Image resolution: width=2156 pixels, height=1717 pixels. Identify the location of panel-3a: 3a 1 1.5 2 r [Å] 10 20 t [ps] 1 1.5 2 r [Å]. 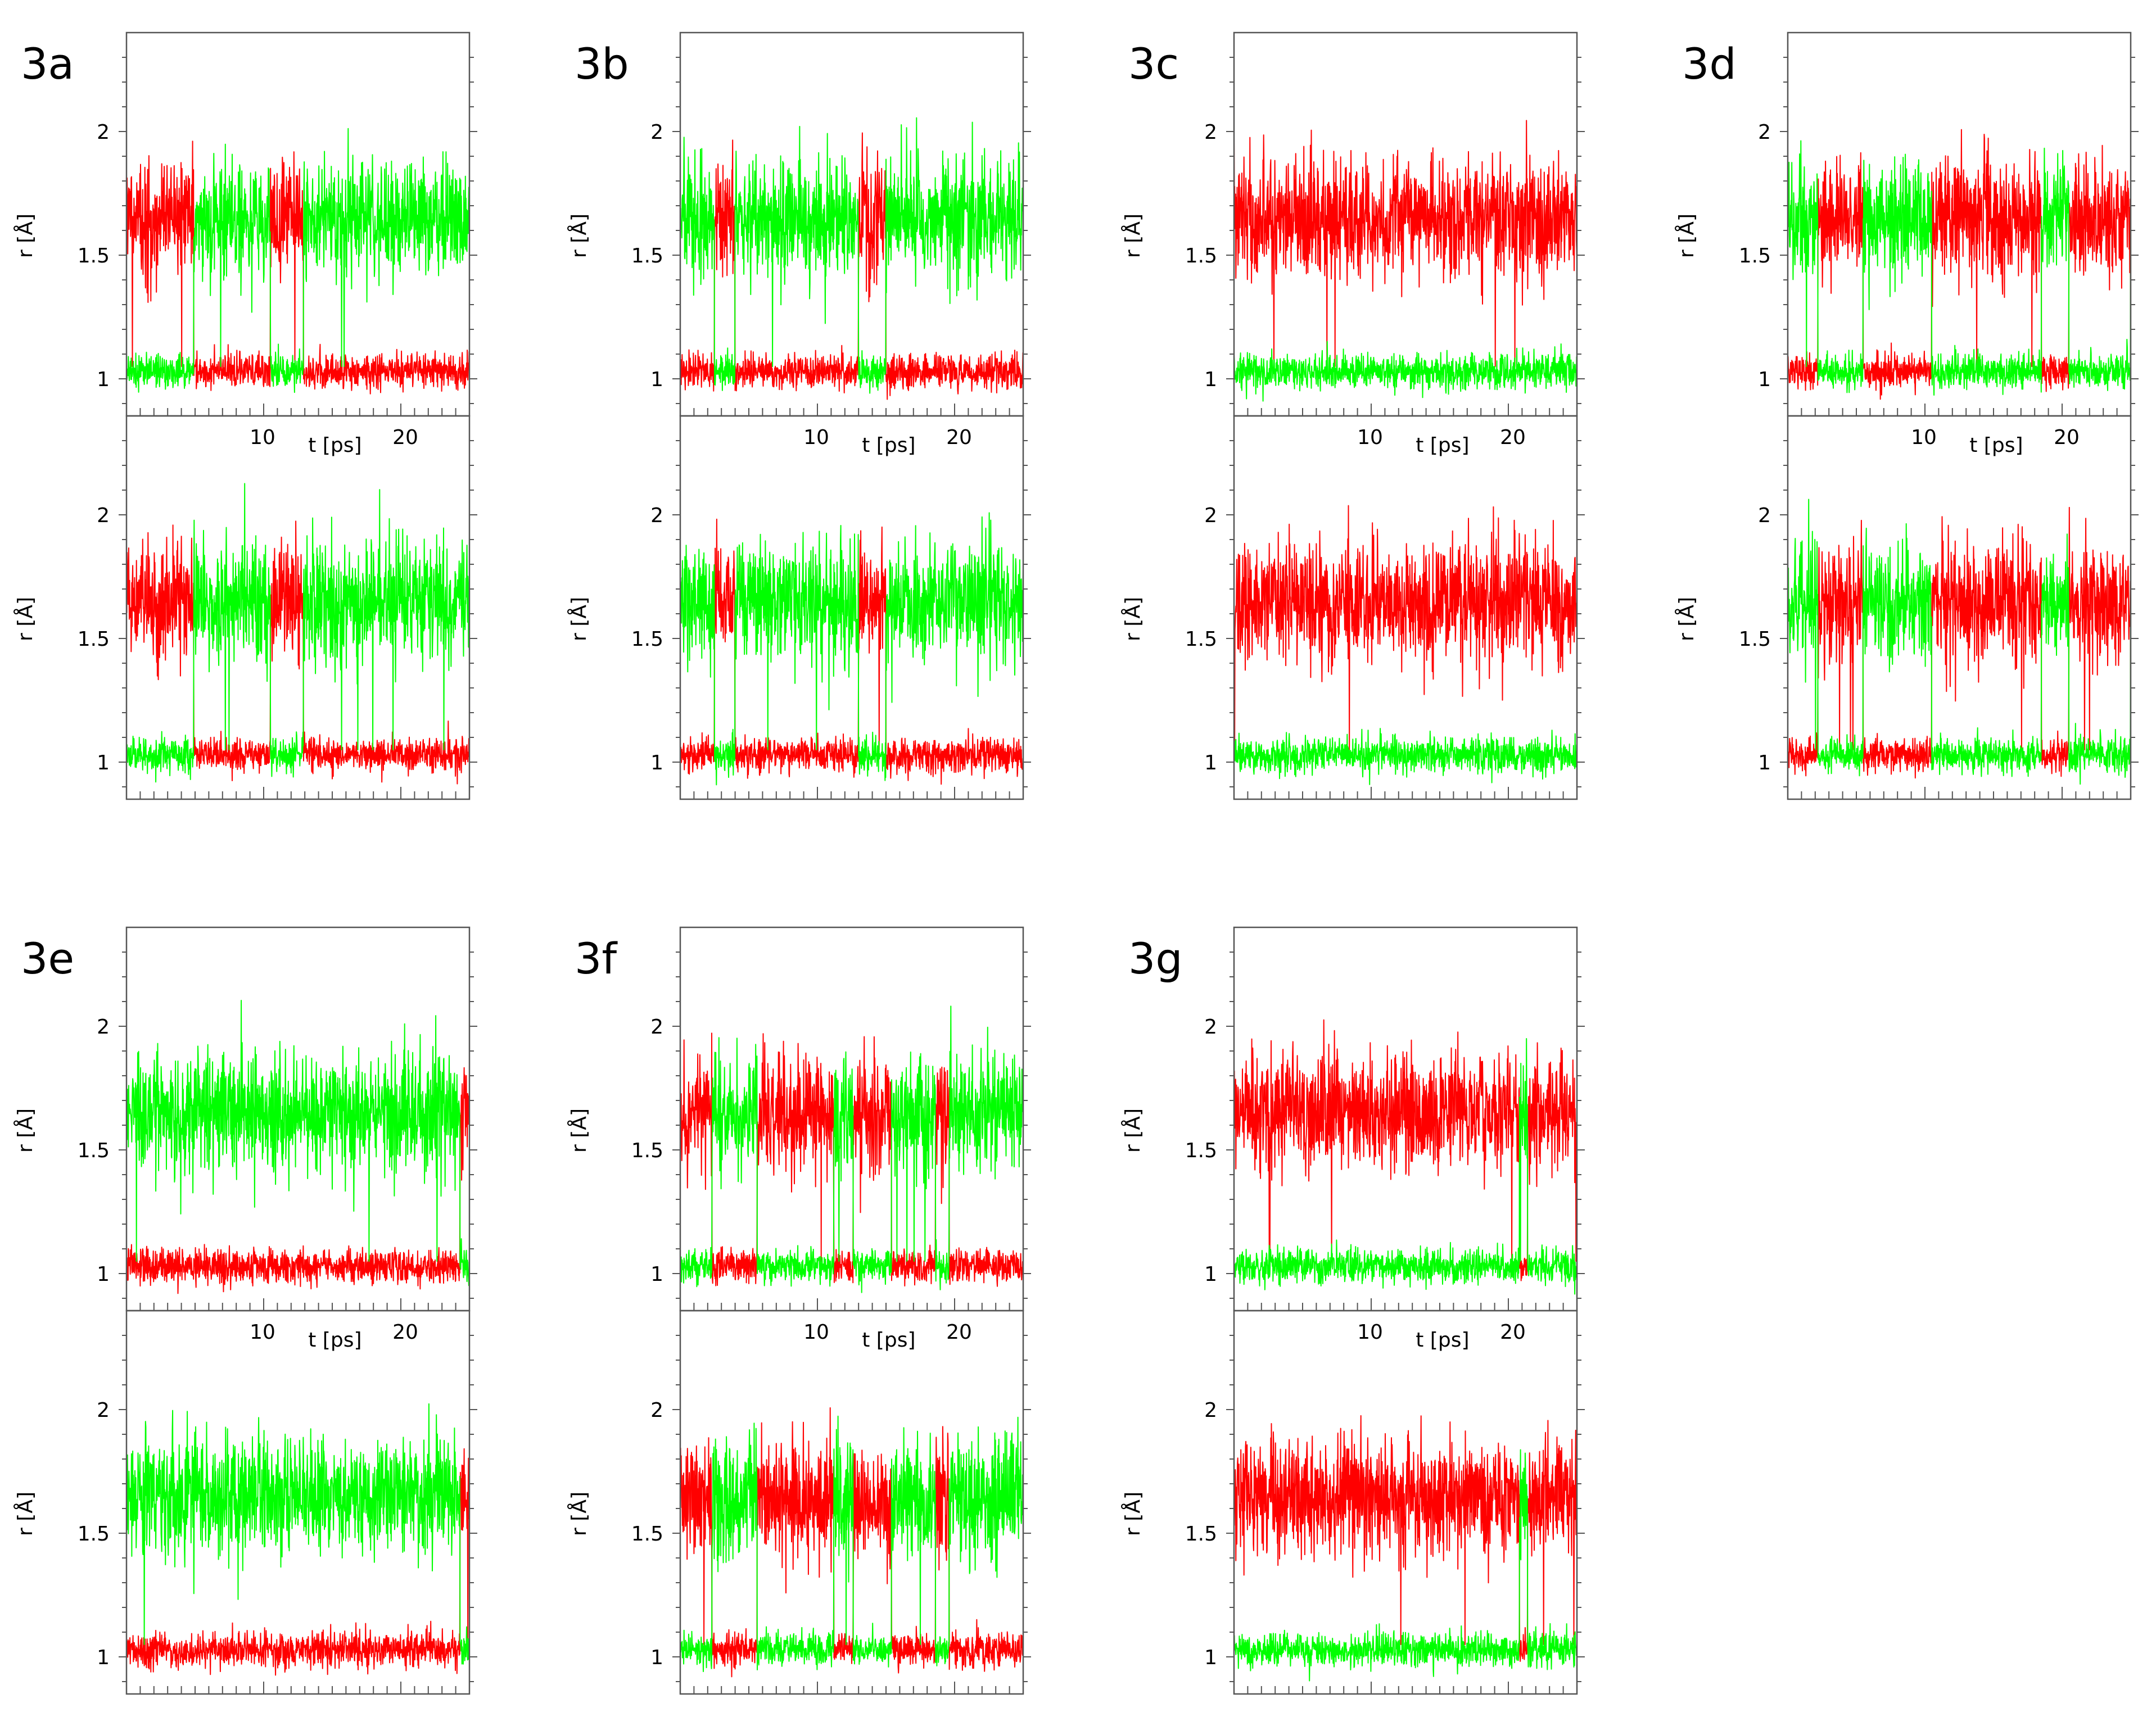
(245, 415).